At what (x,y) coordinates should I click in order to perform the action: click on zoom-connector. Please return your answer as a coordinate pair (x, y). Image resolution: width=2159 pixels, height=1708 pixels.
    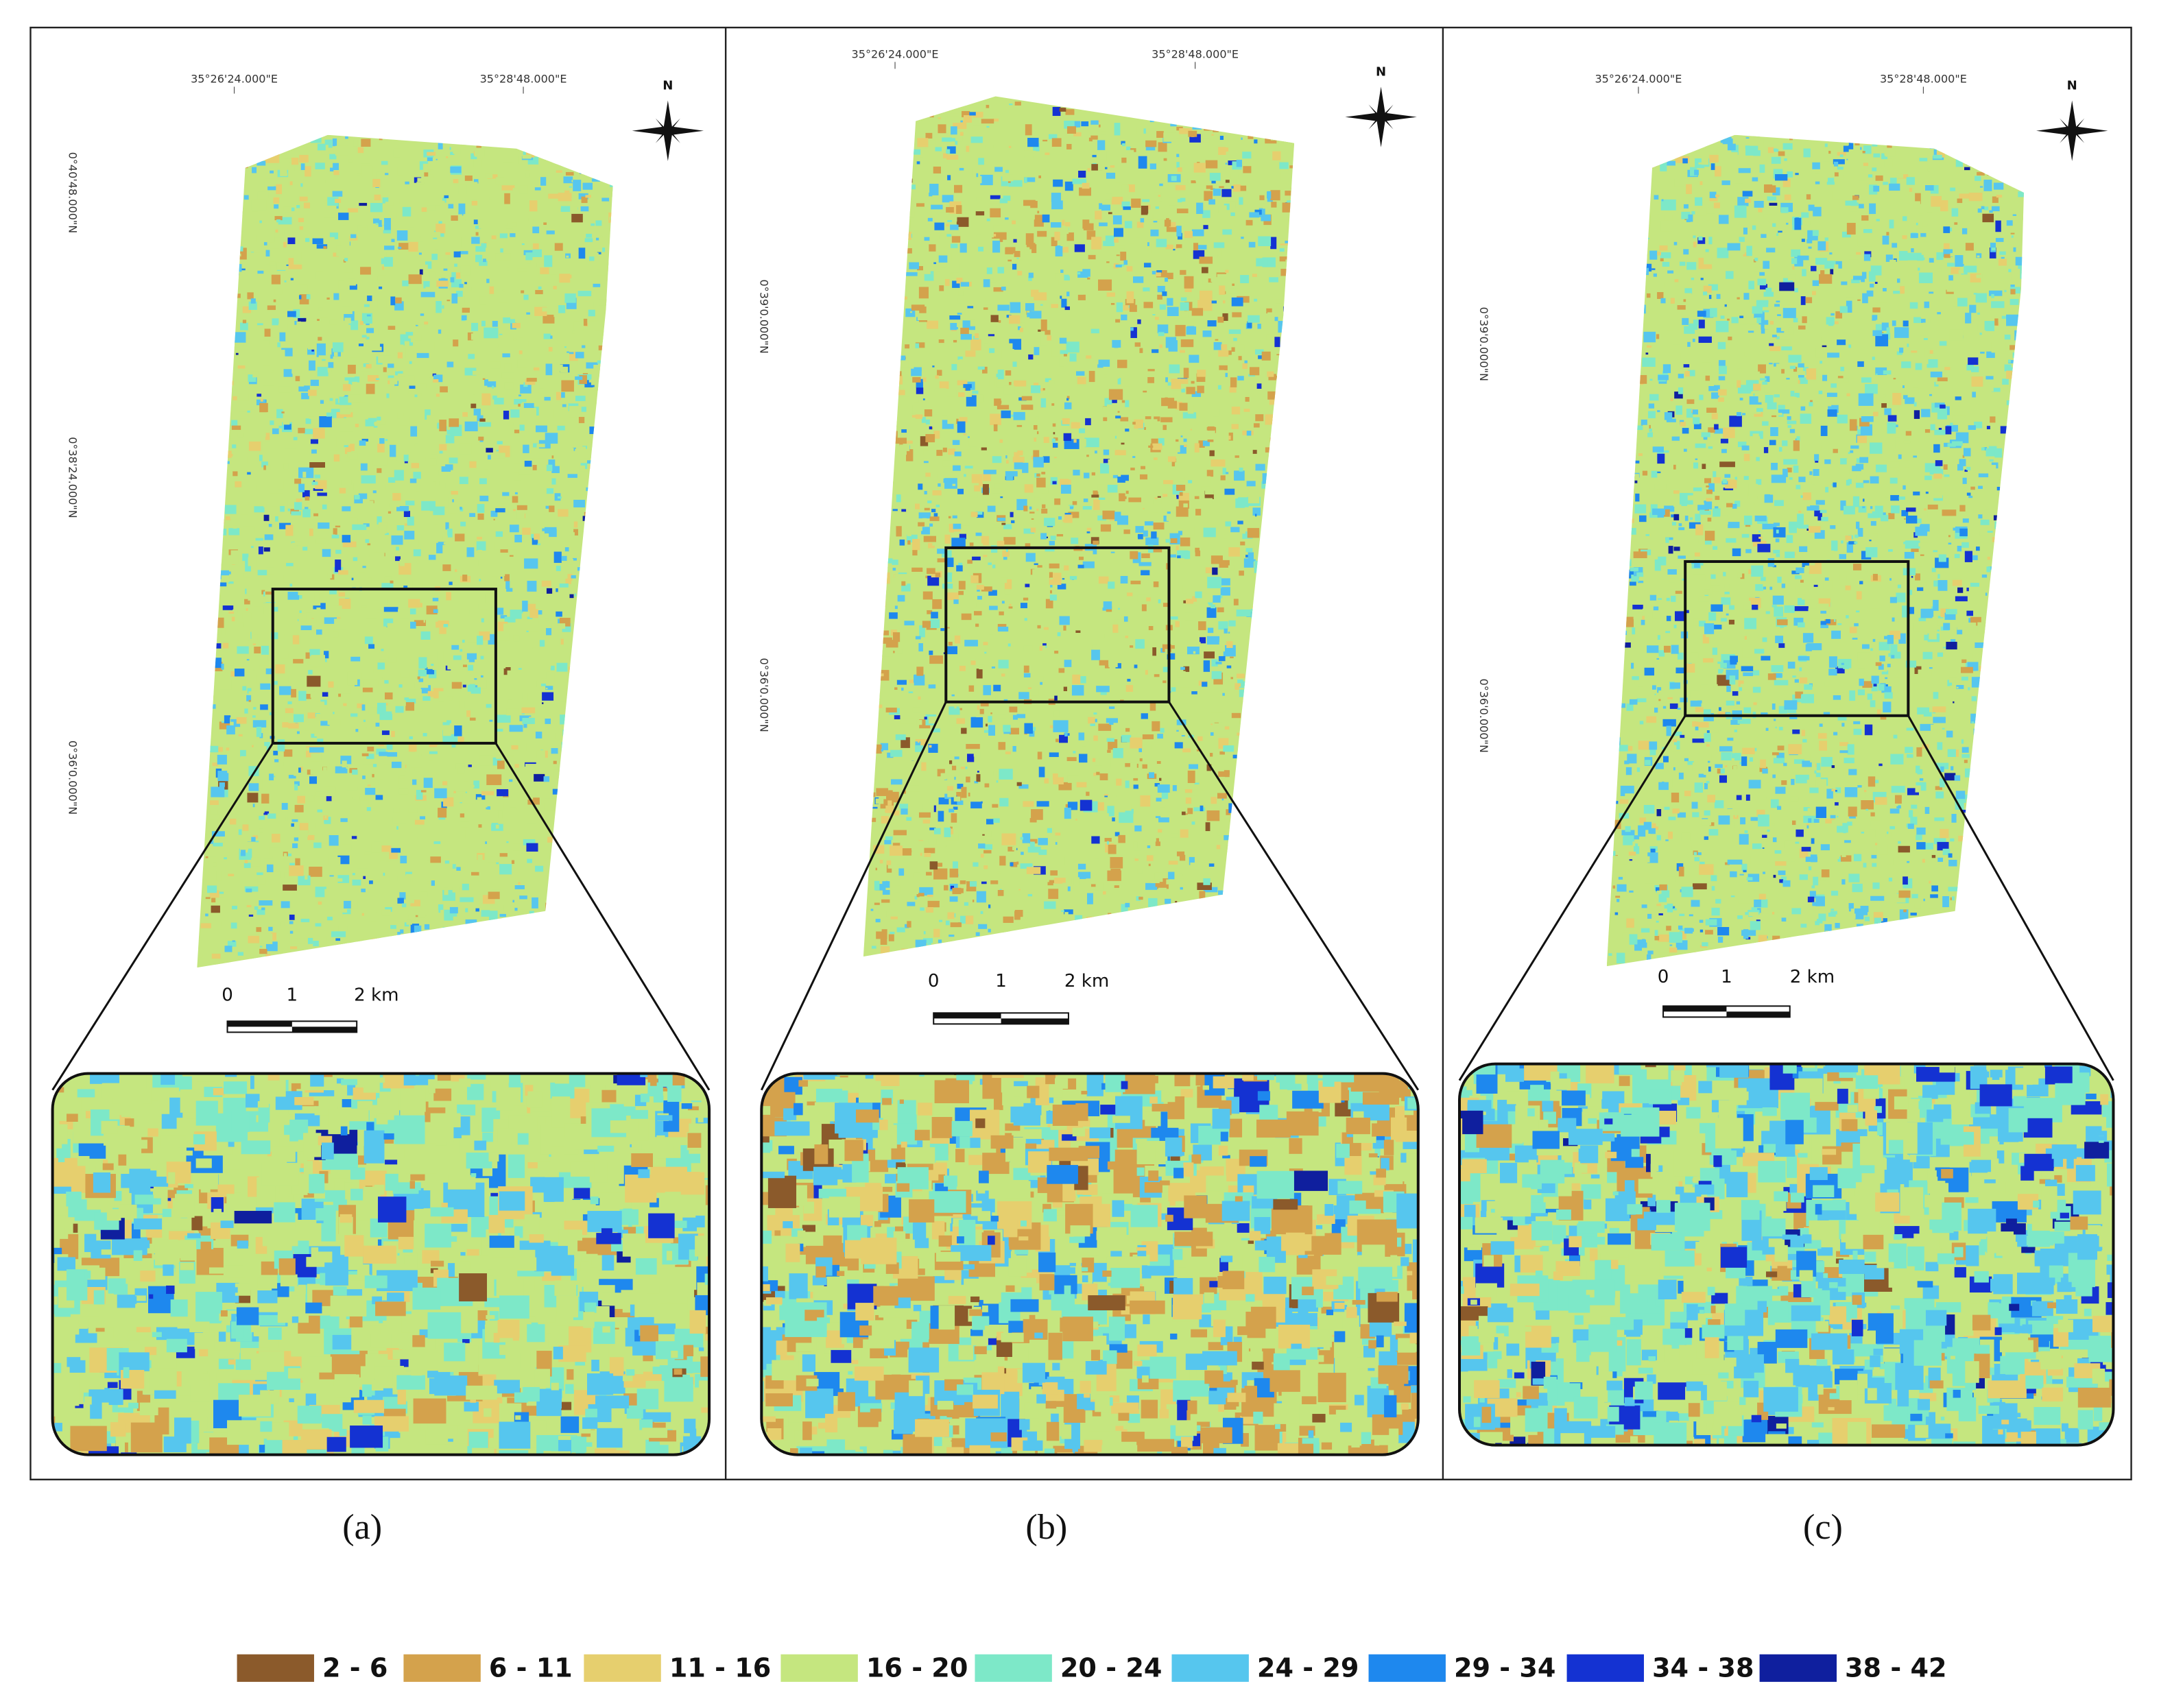
    Looking at the image, I should click on (602, 917).